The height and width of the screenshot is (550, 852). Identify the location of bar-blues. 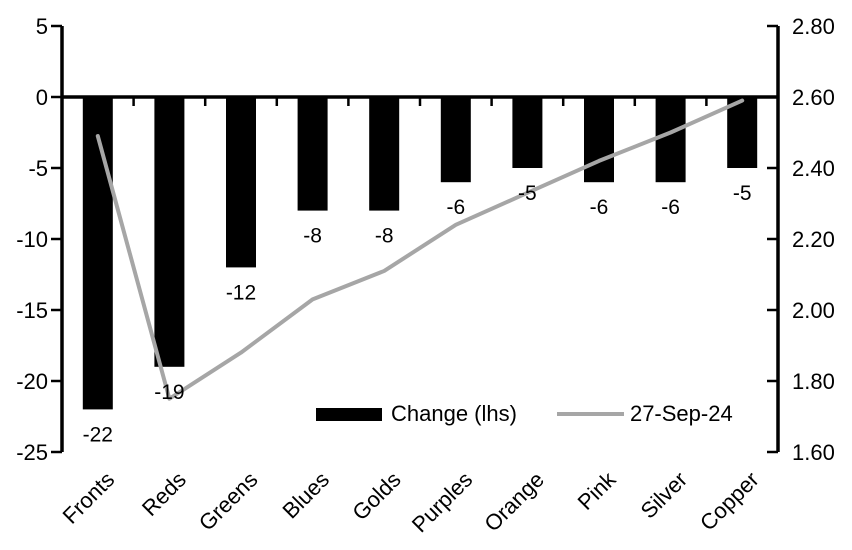
(312, 154).